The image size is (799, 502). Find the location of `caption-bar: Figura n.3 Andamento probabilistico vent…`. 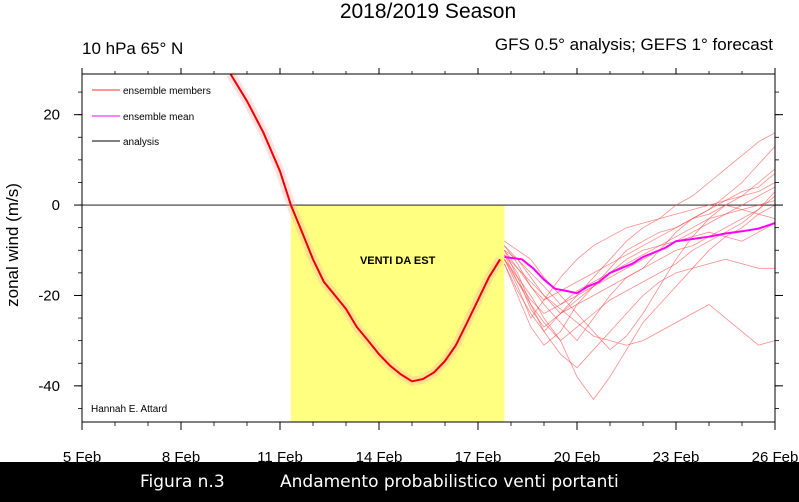

caption-bar: Figura n.3 Andamento probabilistico vent… is located at coordinates (399, 482).